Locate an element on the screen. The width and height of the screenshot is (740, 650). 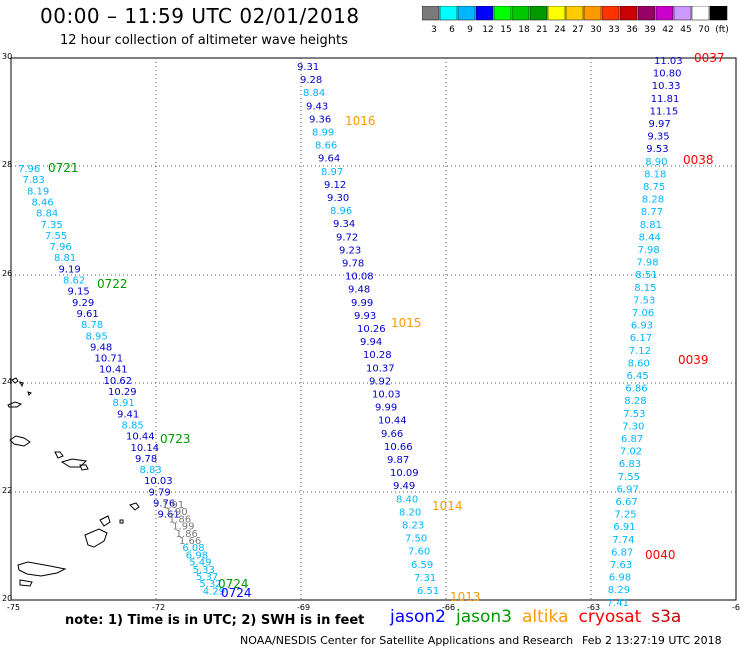
swh-value: 9.78 is located at coordinates (146, 459).